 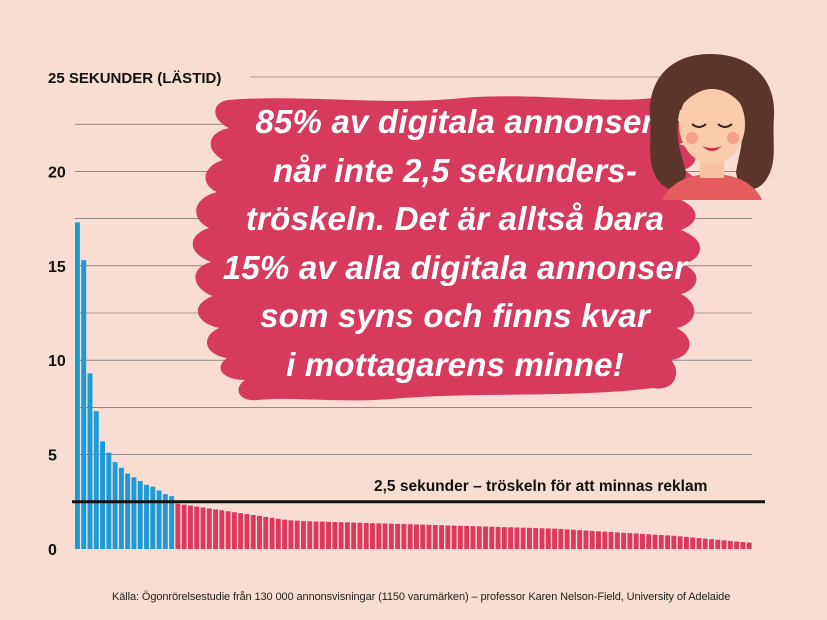 What do you see at coordinates (455, 315) in the screenshot?
I see `callout-line: som syns och finns kvar` at bounding box center [455, 315].